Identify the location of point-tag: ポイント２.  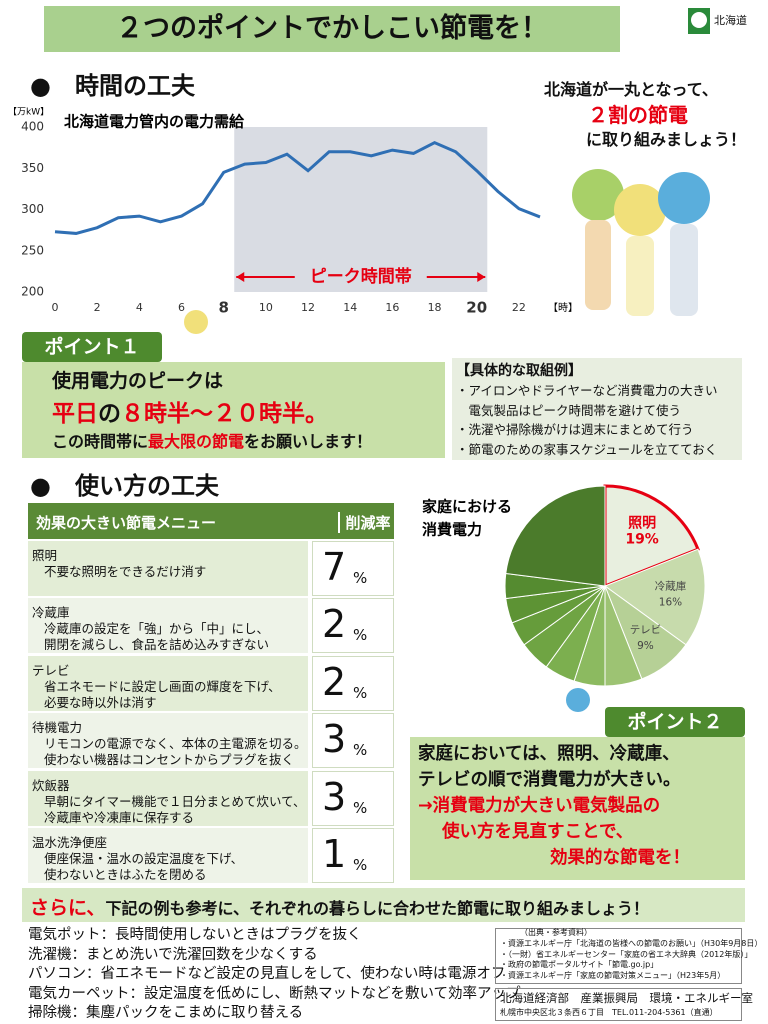
(675, 722).